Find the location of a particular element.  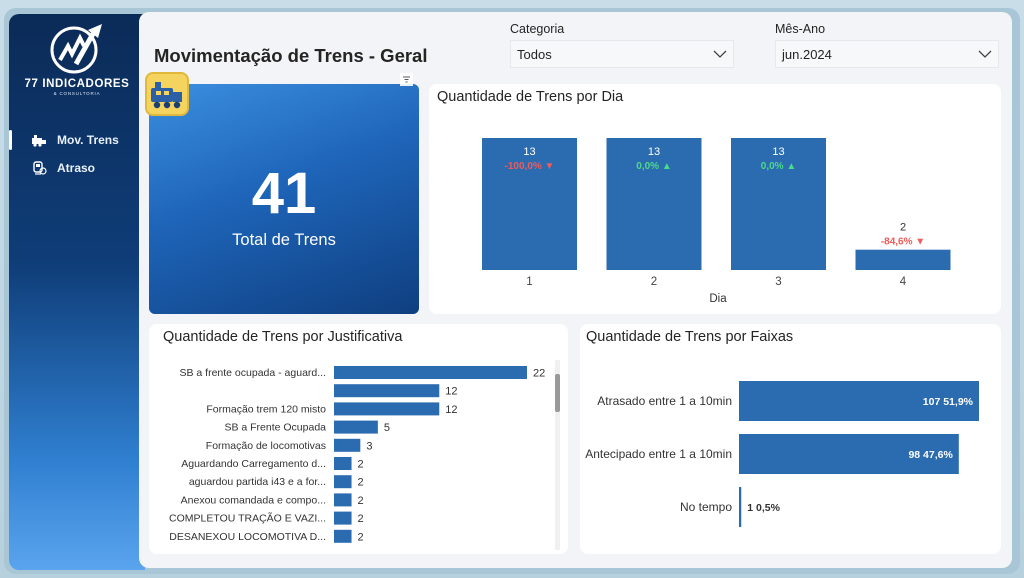

data-label: 22 is located at coordinates (539, 374).